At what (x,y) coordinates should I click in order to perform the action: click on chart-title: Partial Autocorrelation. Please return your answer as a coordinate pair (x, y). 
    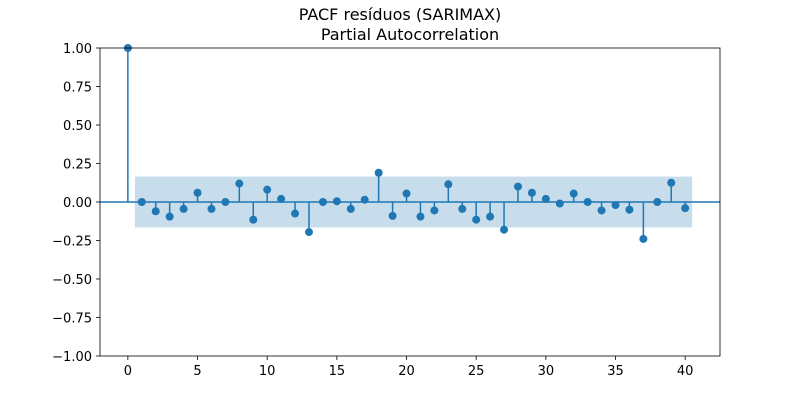
    Looking at the image, I should click on (410, 34).